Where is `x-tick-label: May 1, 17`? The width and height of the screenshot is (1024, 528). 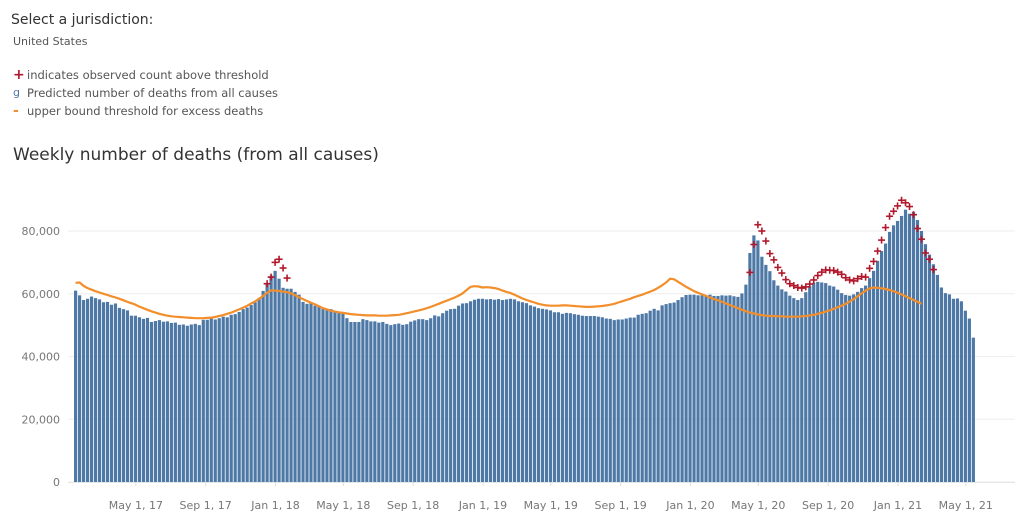 x-tick-label: May 1, 17 is located at coordinates (136, 505).